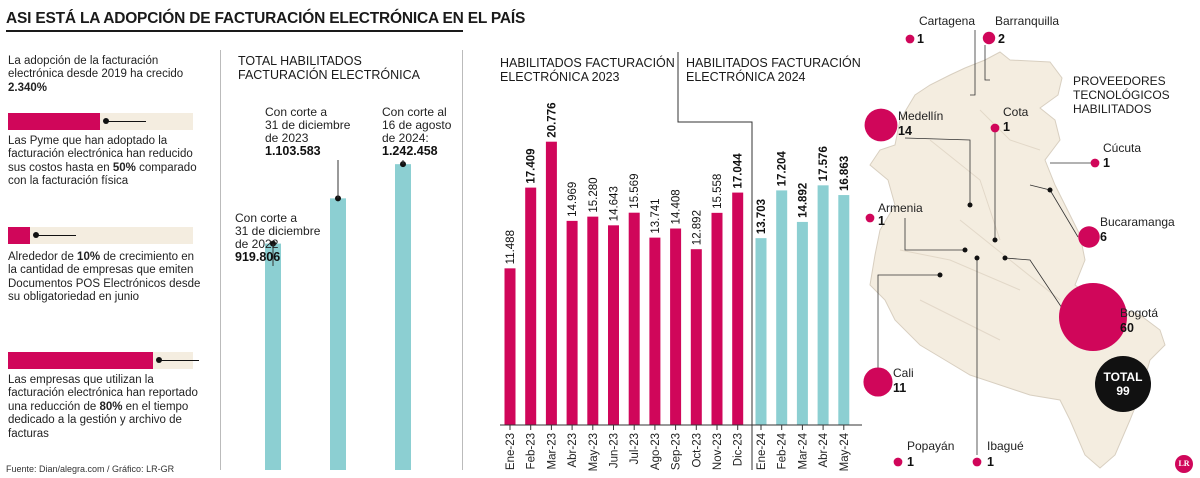 Image resolution: width=1200 pixels, height=478 pixels. What do you see at coordinates (697, 227) in the screenshot?
I see `month-value-label: 12.892` at bounding box center [697, 227].